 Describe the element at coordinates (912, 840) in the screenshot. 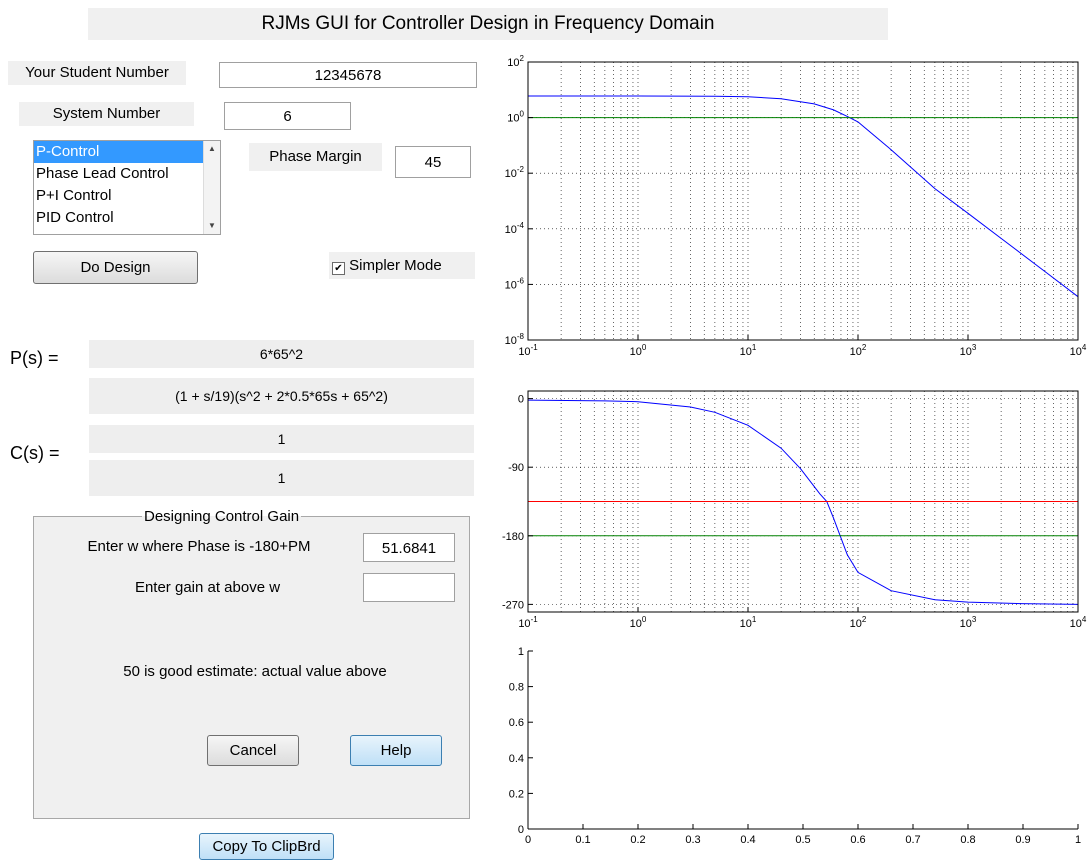

I see `x-tick-label: 0.7` at that location.